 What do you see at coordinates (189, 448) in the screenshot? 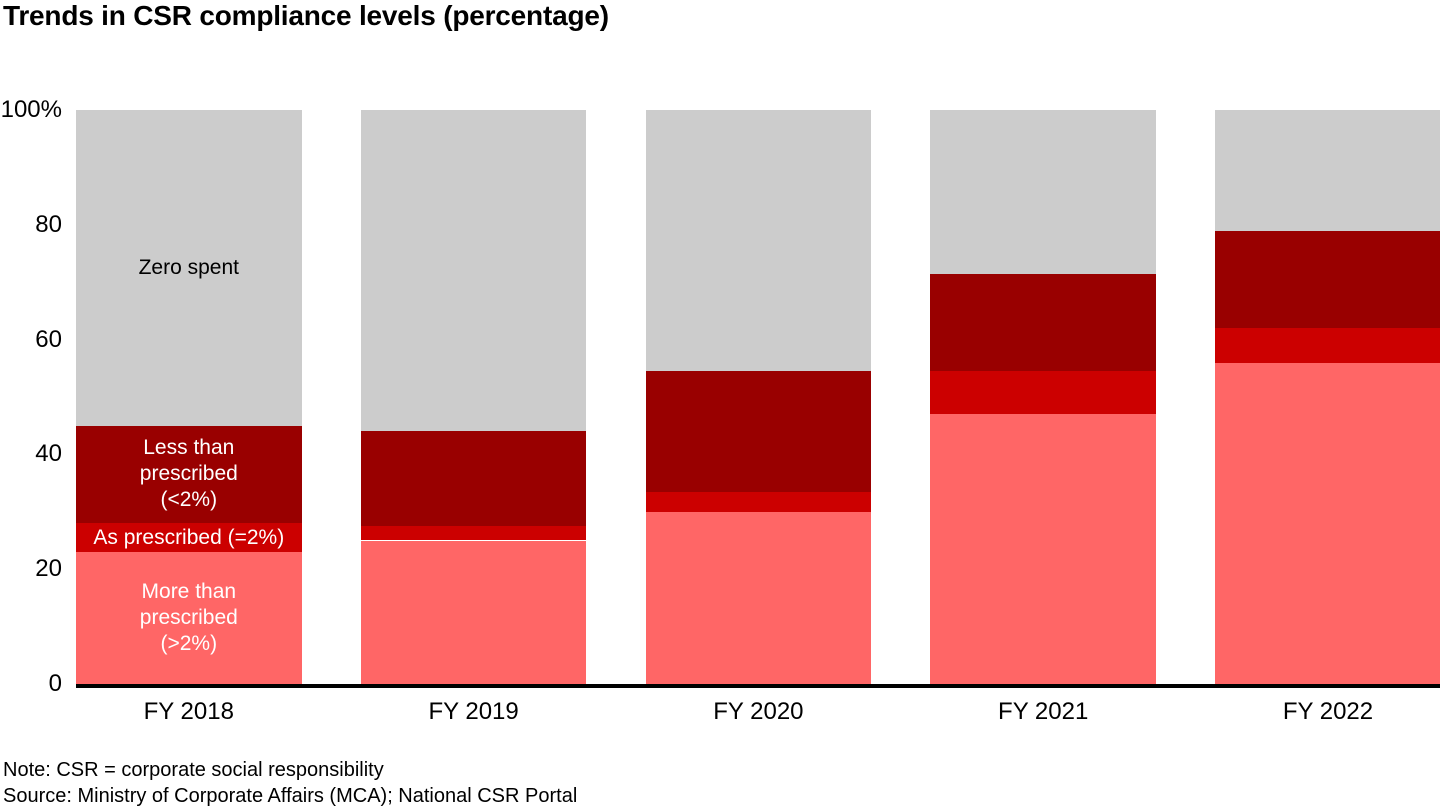
I see `segment-label-less-than-prescribed: Less than` at bounding box center [189, 448].